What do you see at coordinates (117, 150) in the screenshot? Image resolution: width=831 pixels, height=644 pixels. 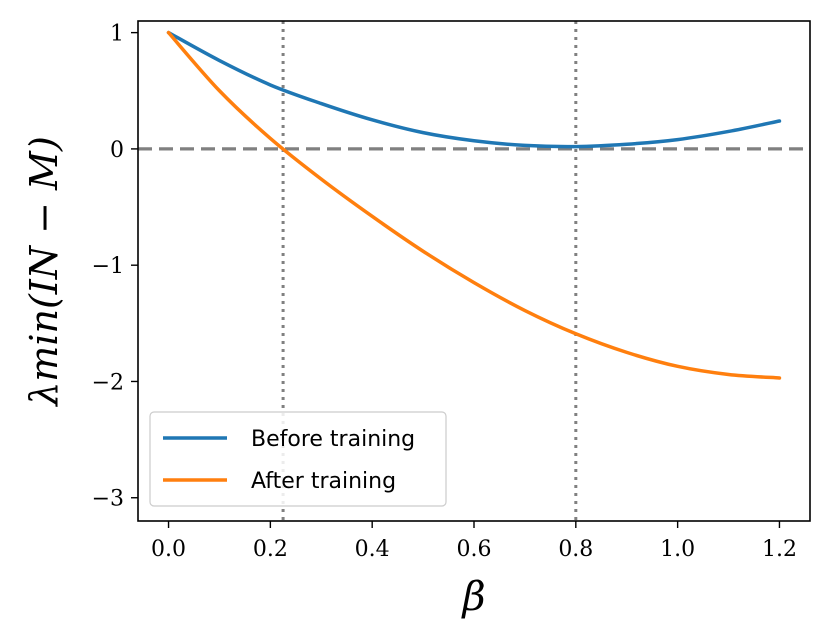 I see `y-tick-label: 0` at bounding box center [117, 150].